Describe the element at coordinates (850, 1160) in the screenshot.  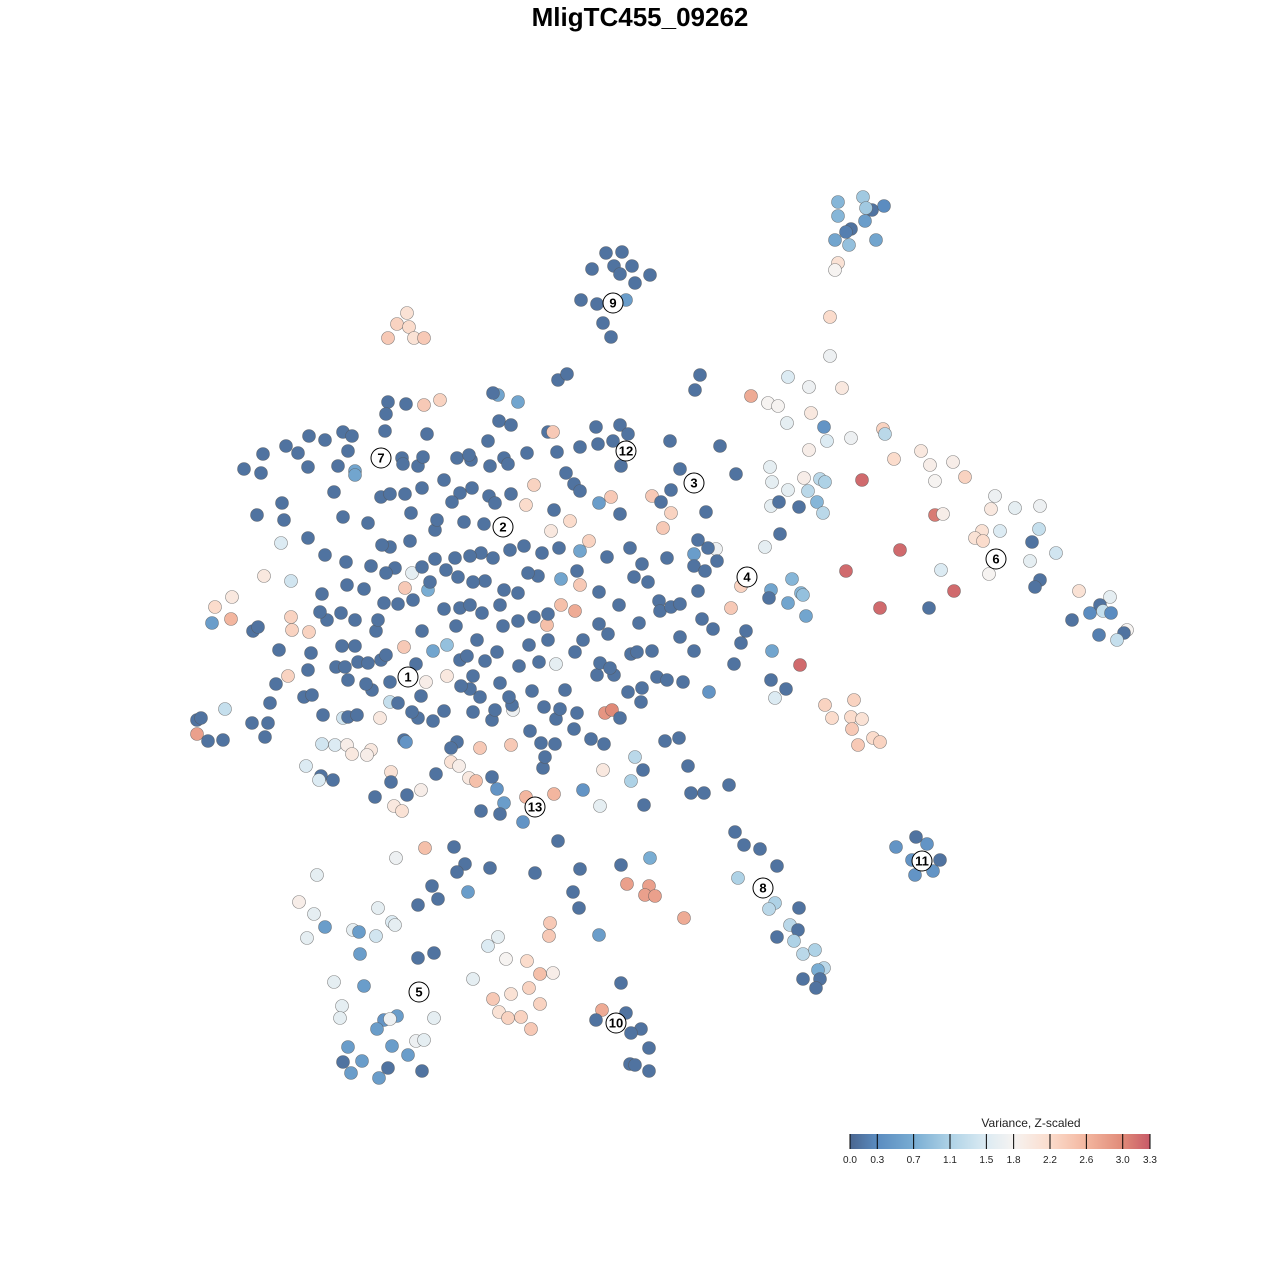
I see `legend-tick-label: 0.0` at that location.